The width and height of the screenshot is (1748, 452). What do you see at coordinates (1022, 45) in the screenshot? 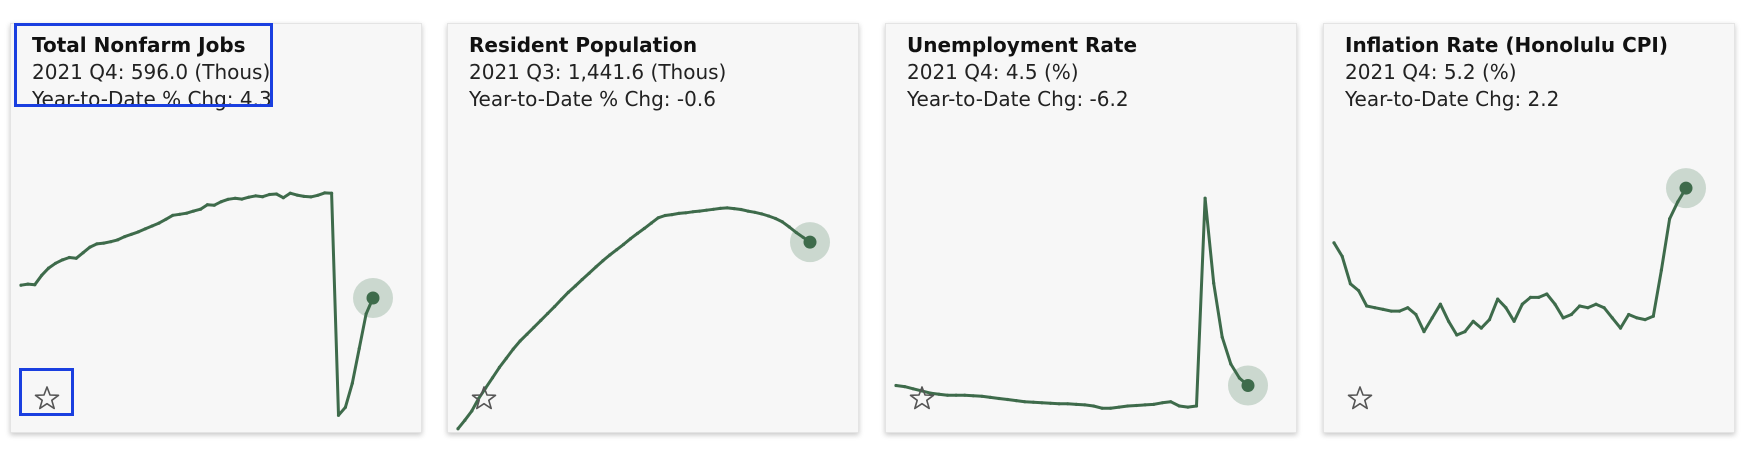
I see `card-title: Unemployment Rate` at bounding box center [1022, 45].